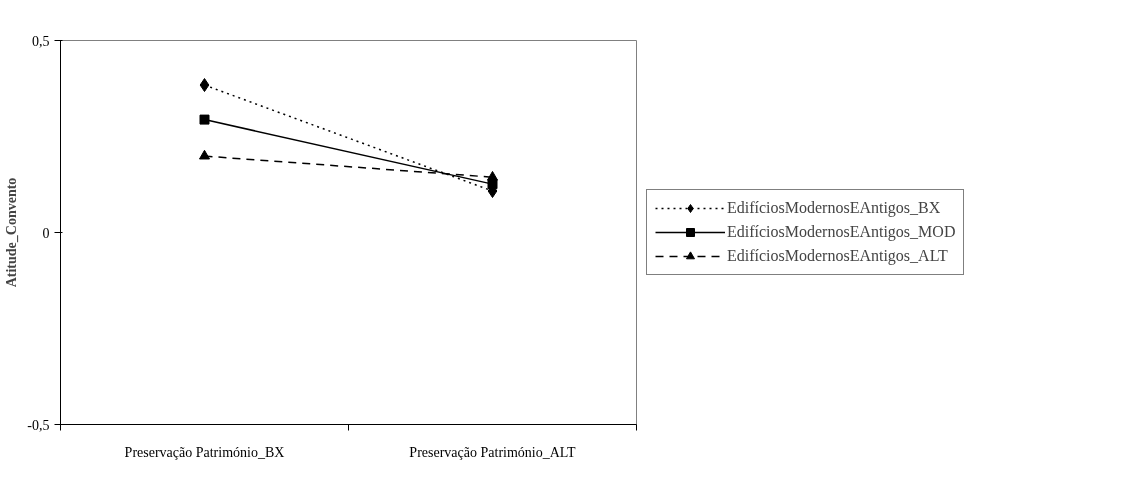  I want to click on legend-label: EdifíciosModernosEAntigos_ALT, so click(837, 256).